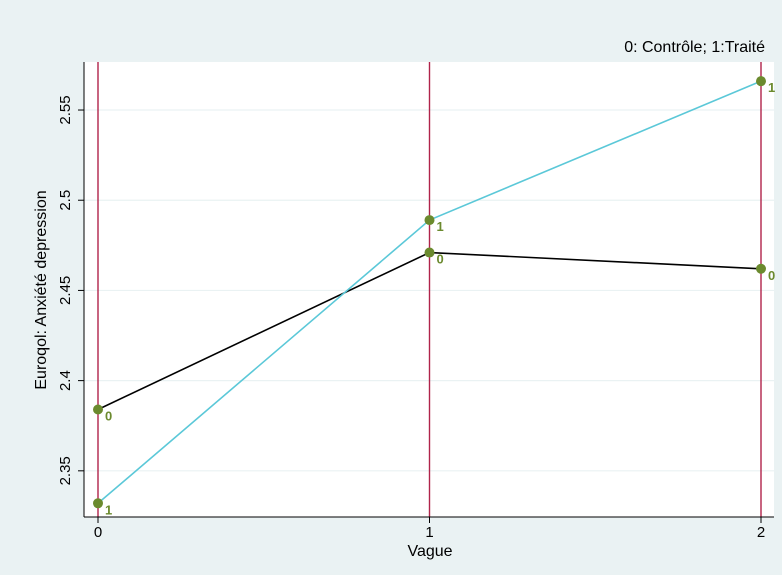  Describe the element at coordinates (65, 380) in the screenshot. I see `y-tick-label: 2.4` at that location.